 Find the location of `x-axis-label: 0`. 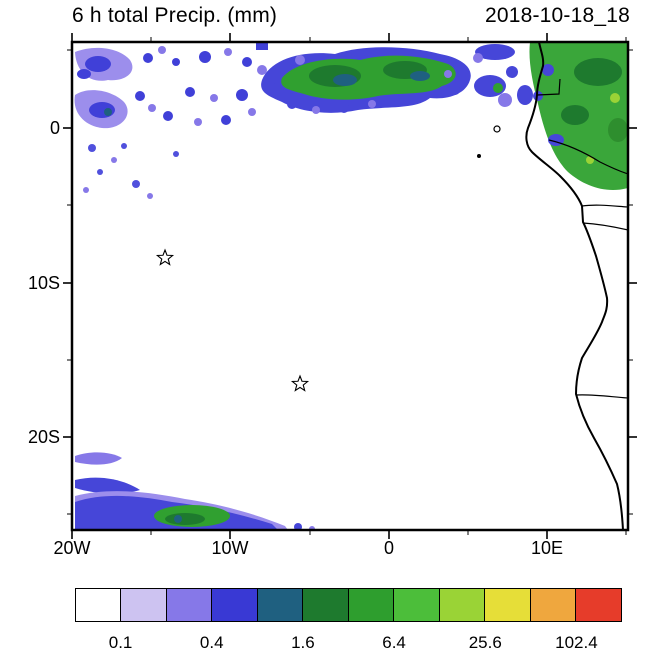

x-axis-label: 0 is located at coordinates (388, 548).